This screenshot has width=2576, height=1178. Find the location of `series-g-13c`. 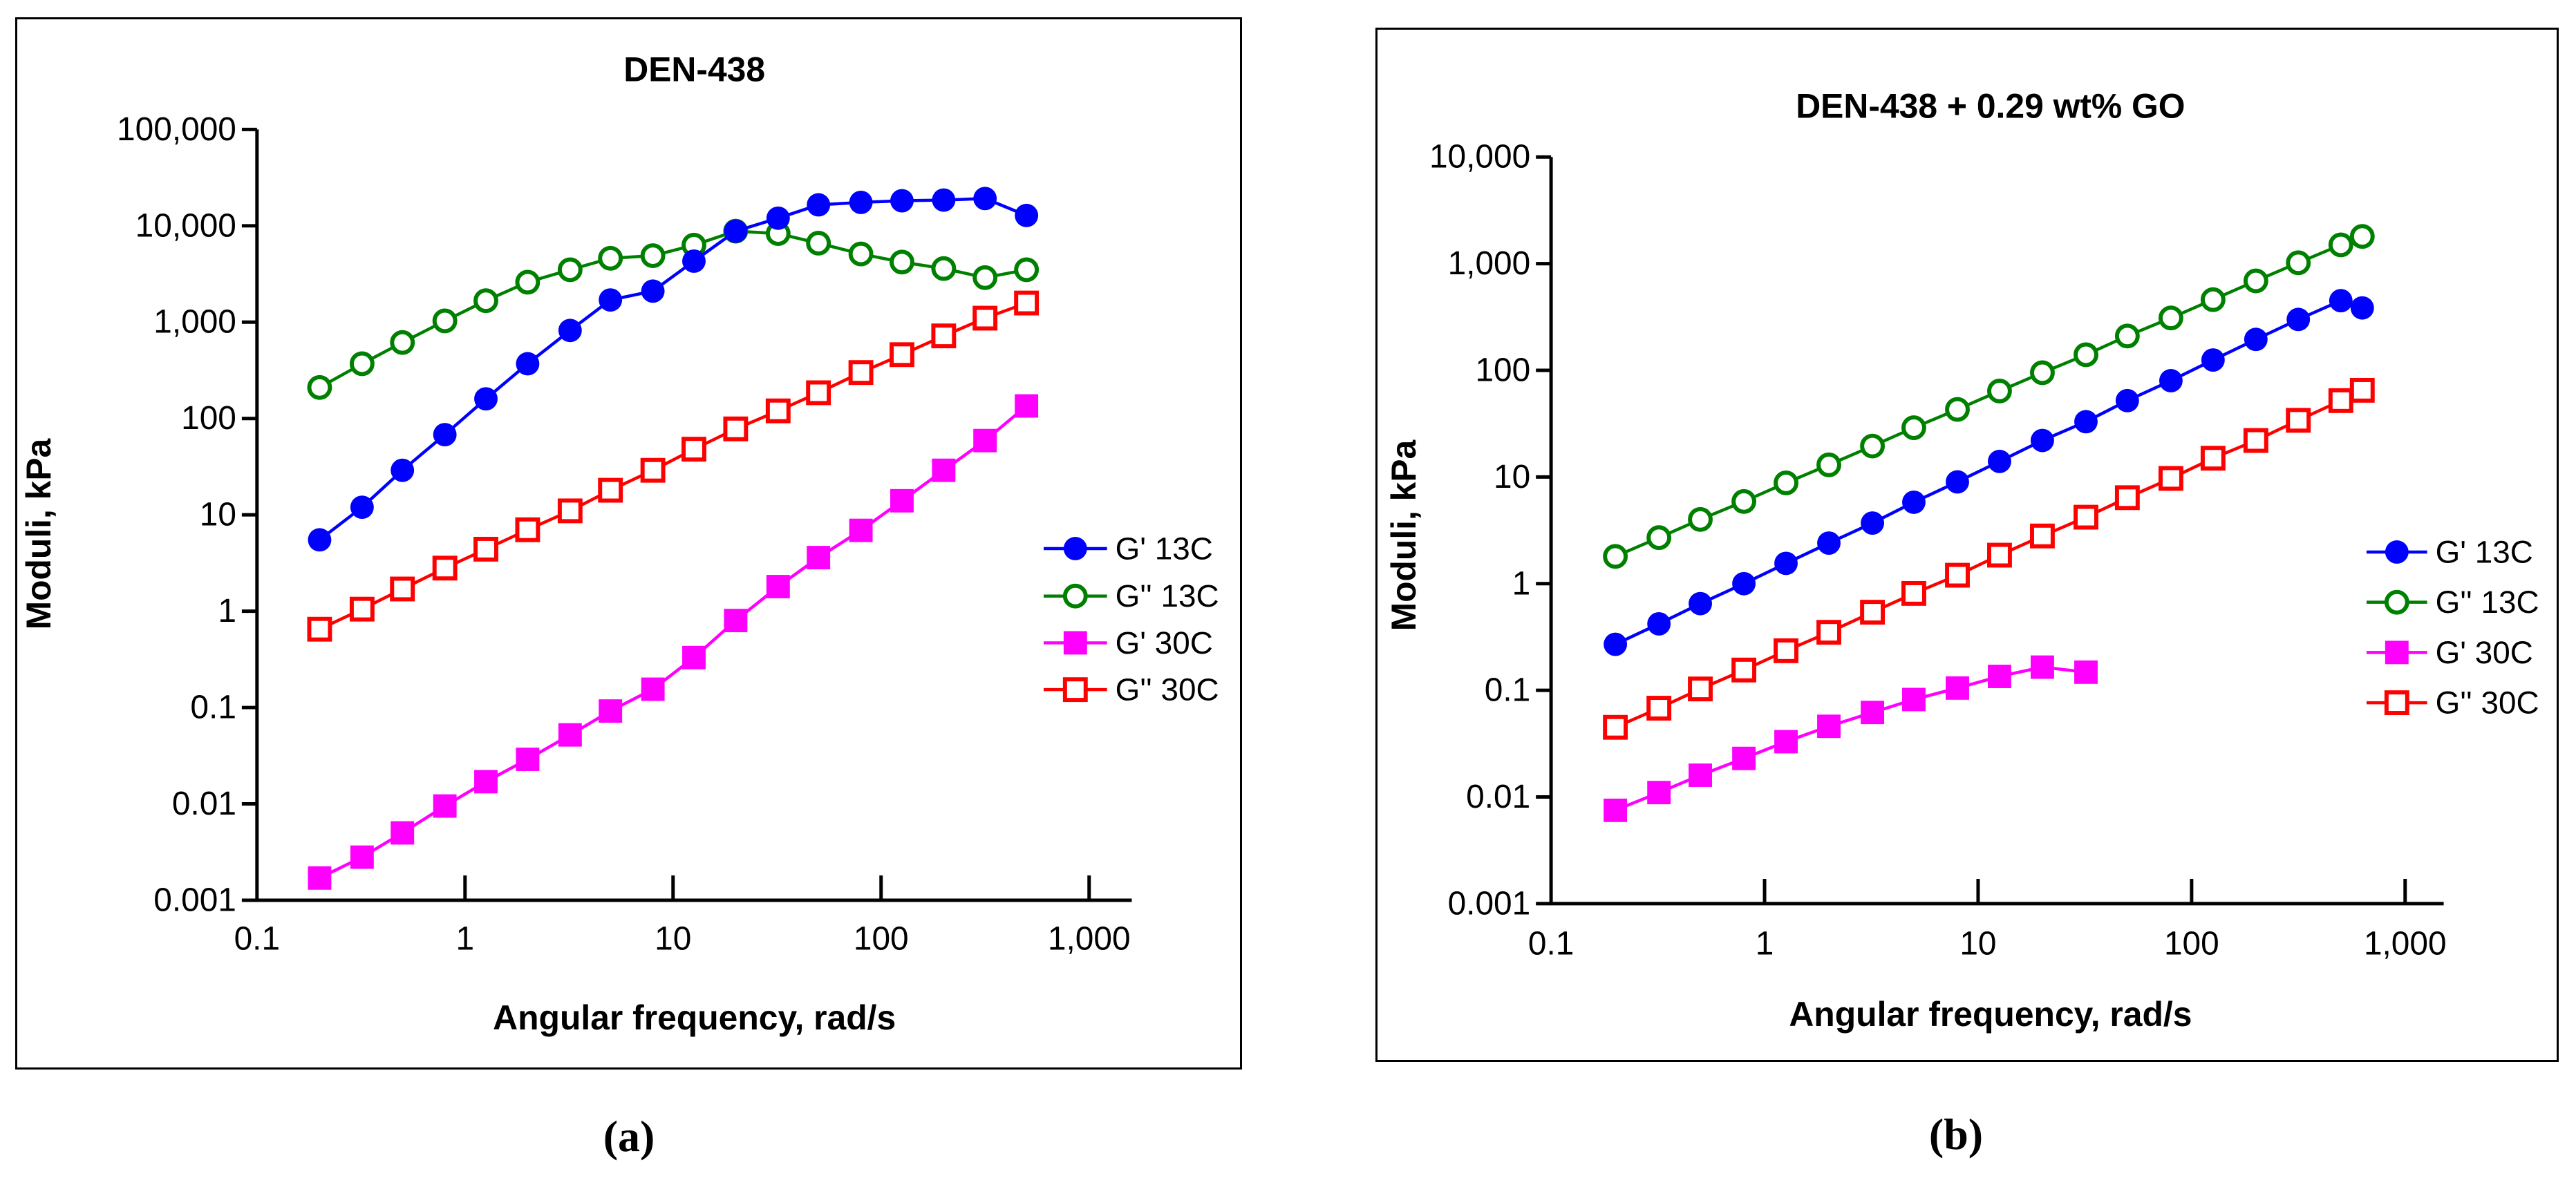

series-g-13c is located at coordinates (673, 369).